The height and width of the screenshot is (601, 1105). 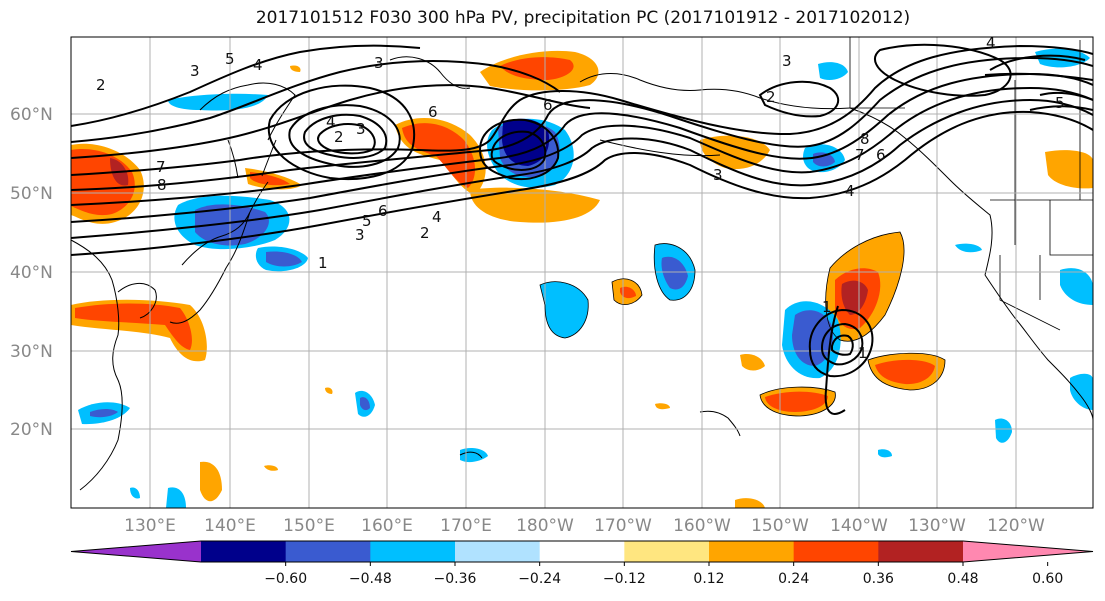 I want to click on lon-label: 140°W, so click(x=859, y=526).